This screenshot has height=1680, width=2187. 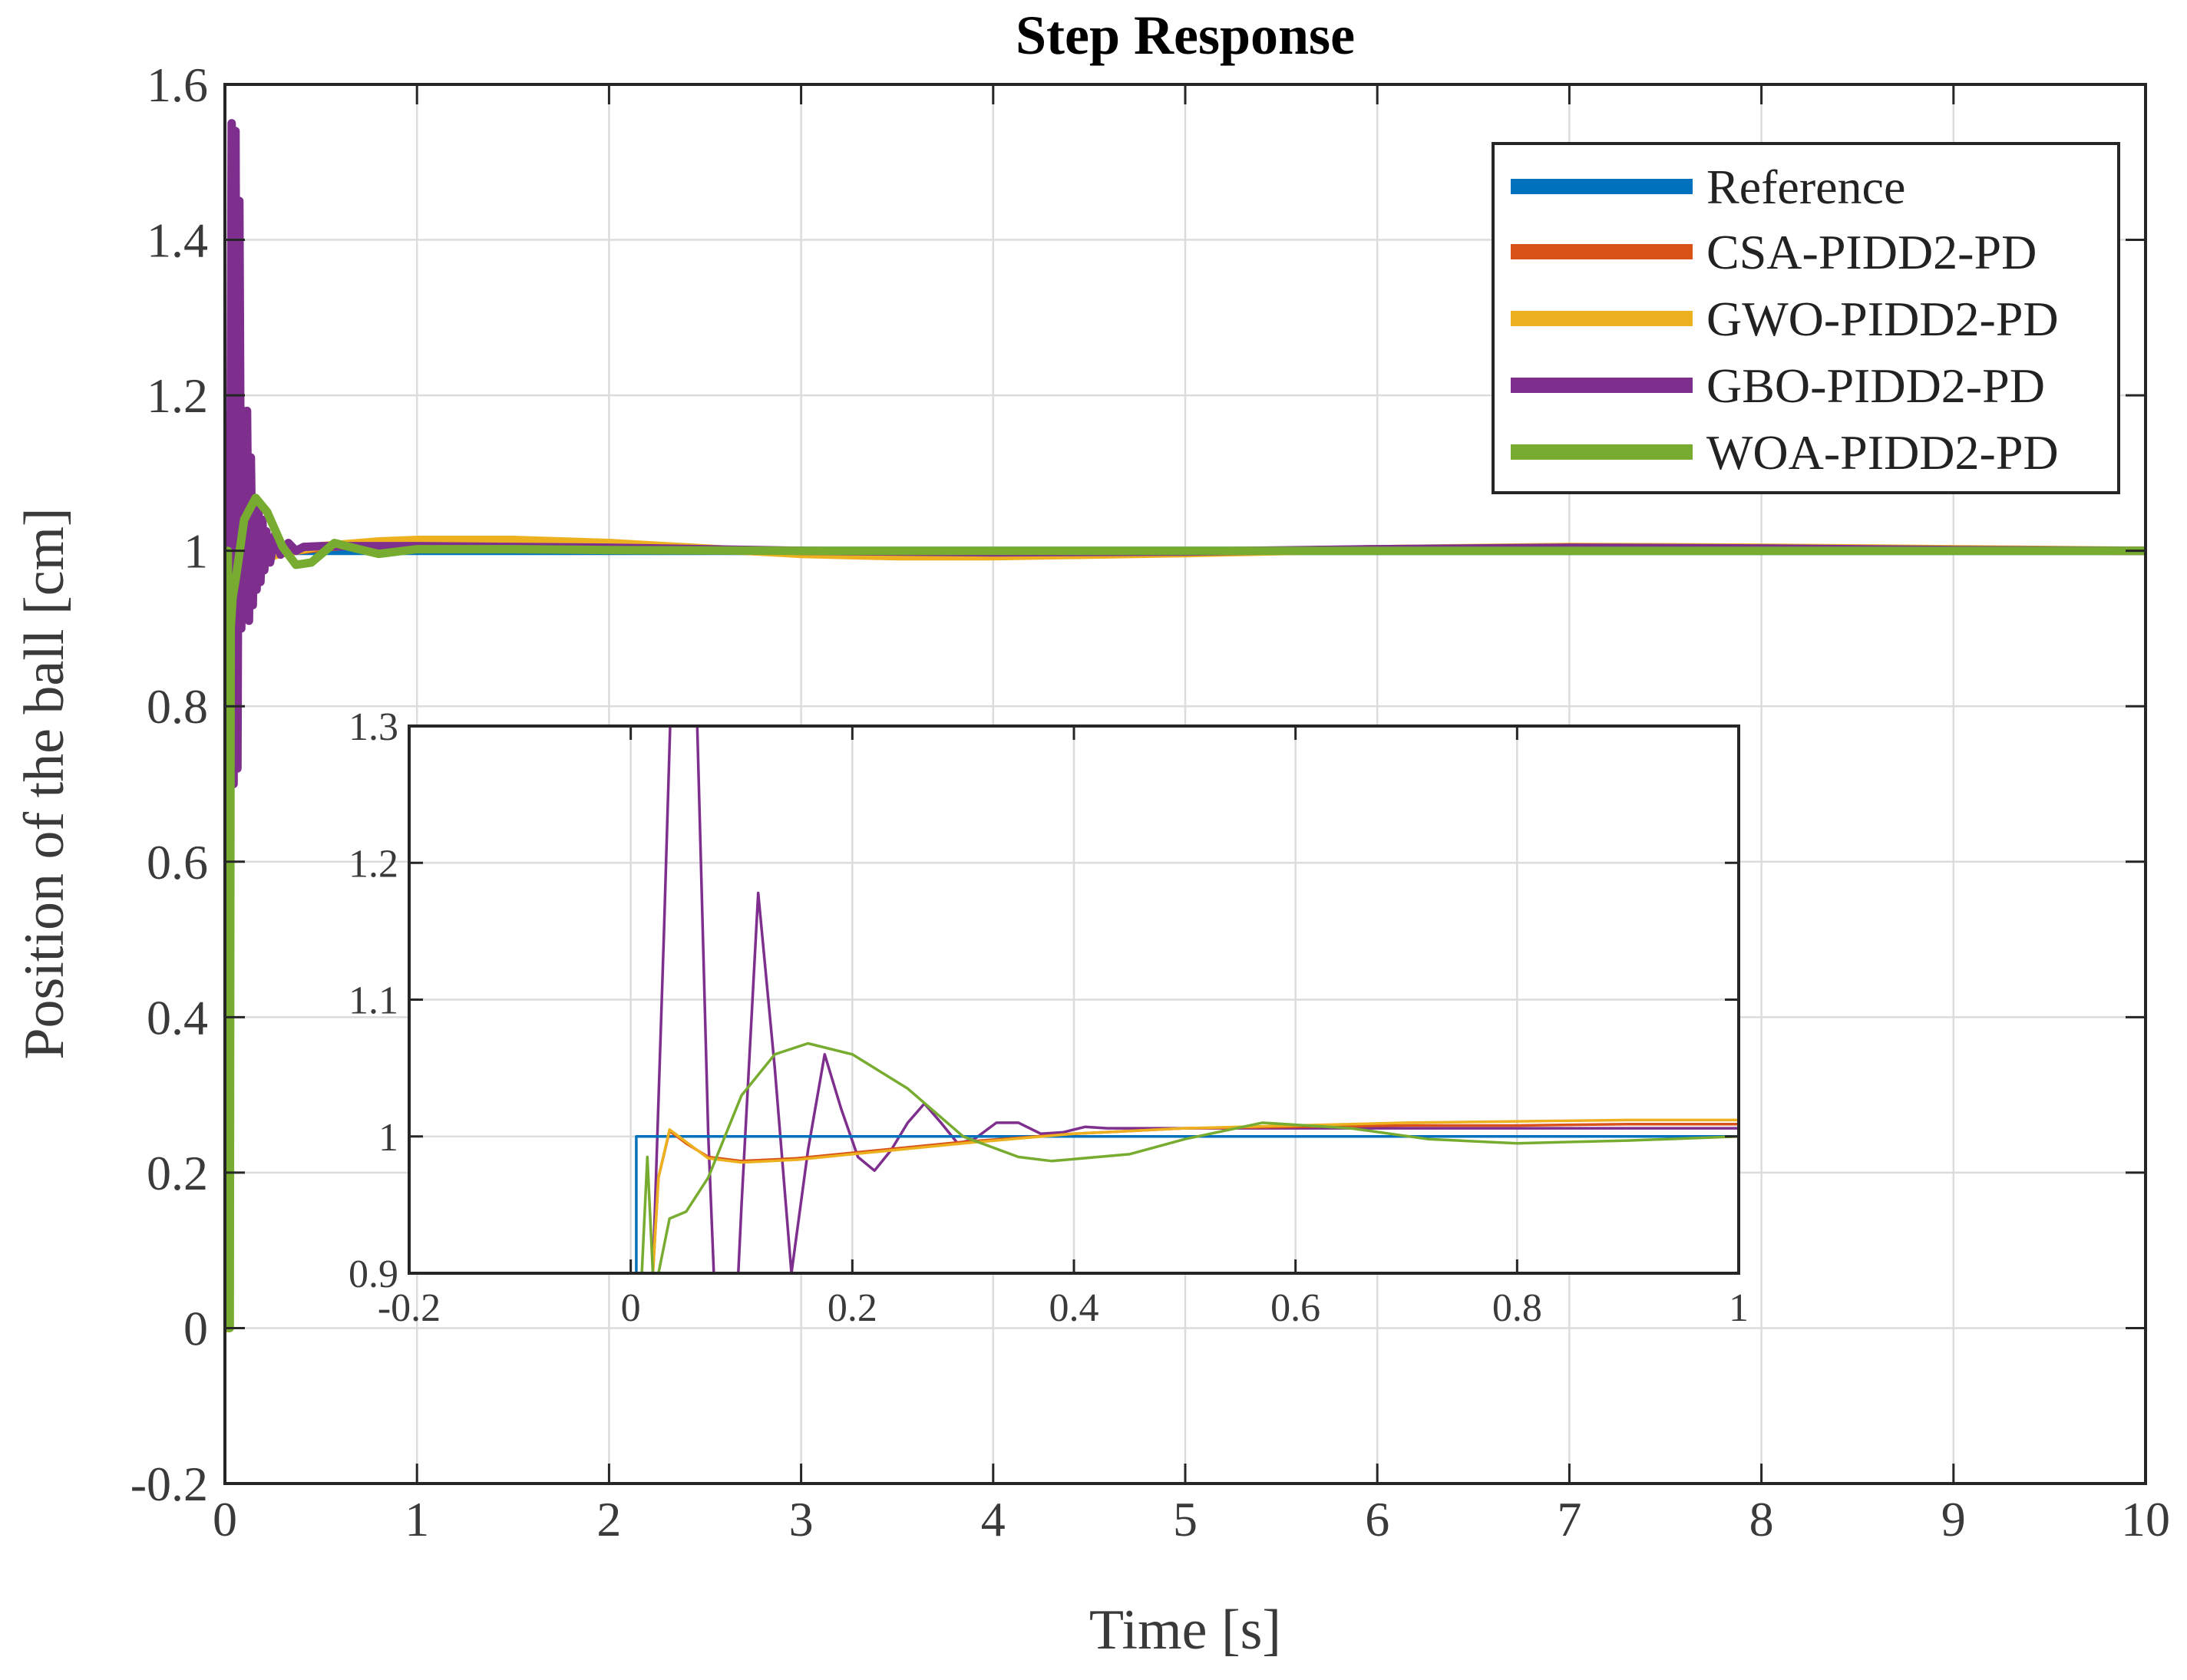 I want to click on inset-x-tick-label: 0.8, so click(x=1517, y=1308).